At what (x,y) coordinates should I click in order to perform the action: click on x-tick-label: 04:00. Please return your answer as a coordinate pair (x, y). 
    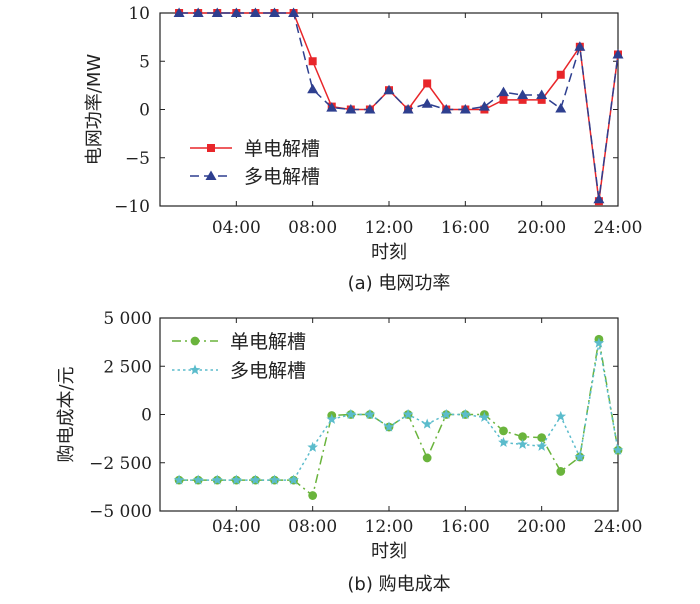
    Looking at the image, I should click on (236, 527).